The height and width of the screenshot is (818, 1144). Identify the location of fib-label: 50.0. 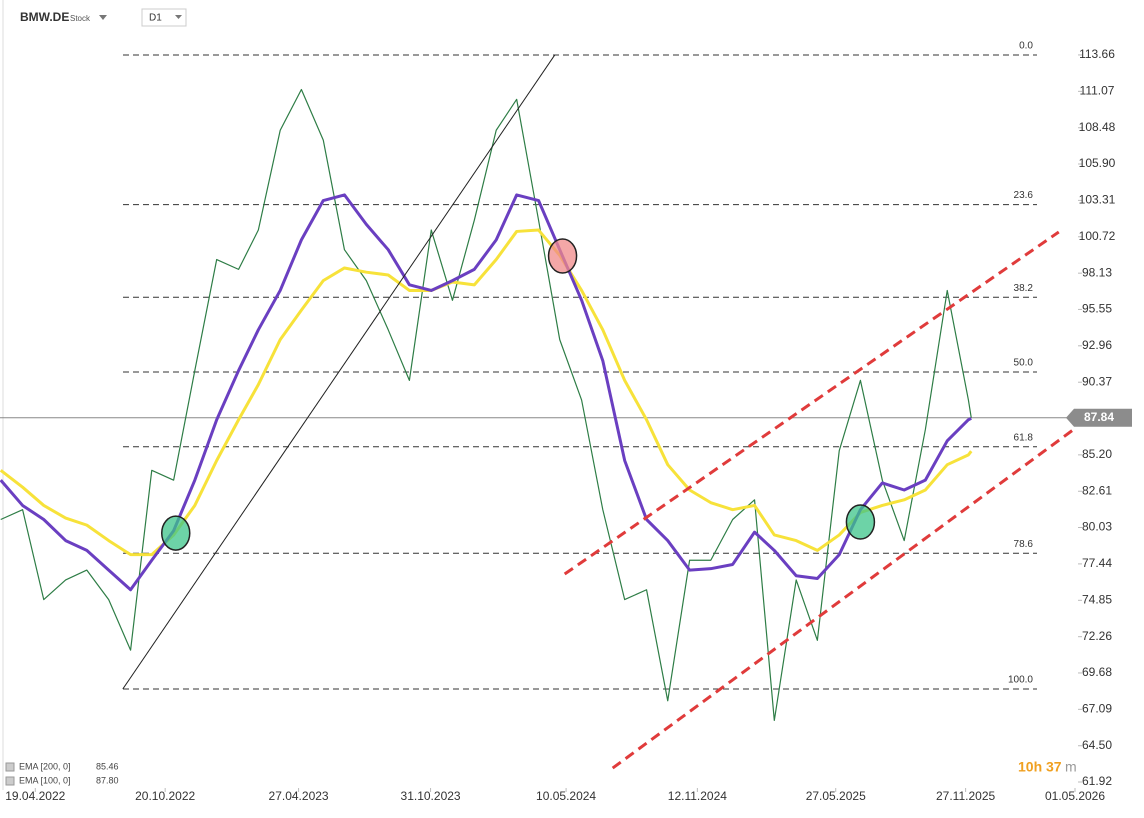
(1024, 363).